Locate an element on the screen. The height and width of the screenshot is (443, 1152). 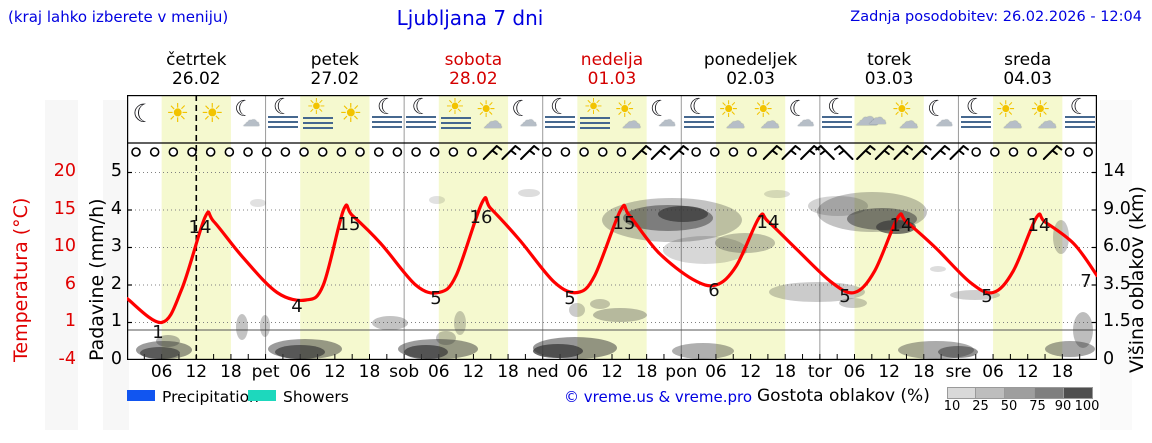
sun-icon: ☀ is located at coordinates (179, 119).